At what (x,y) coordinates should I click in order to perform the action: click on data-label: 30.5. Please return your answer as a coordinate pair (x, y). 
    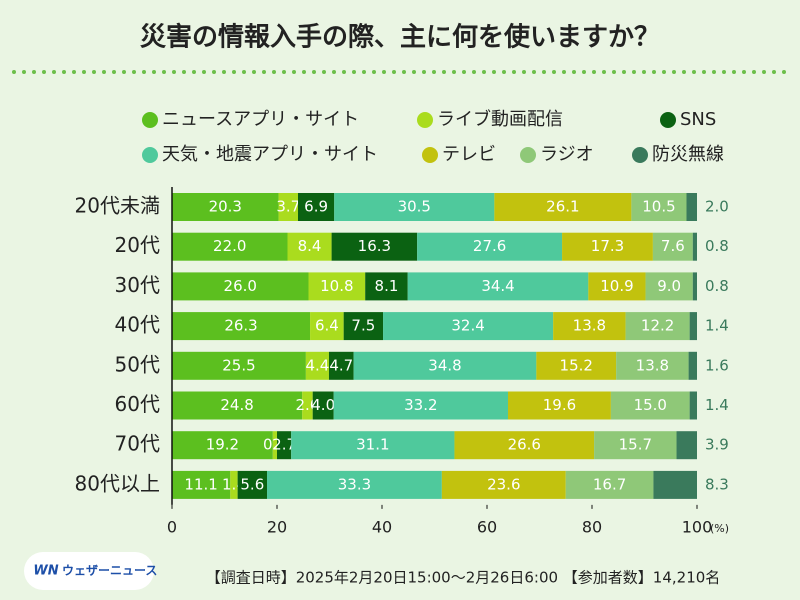
    Looking at the image, I should click on (414, 207).